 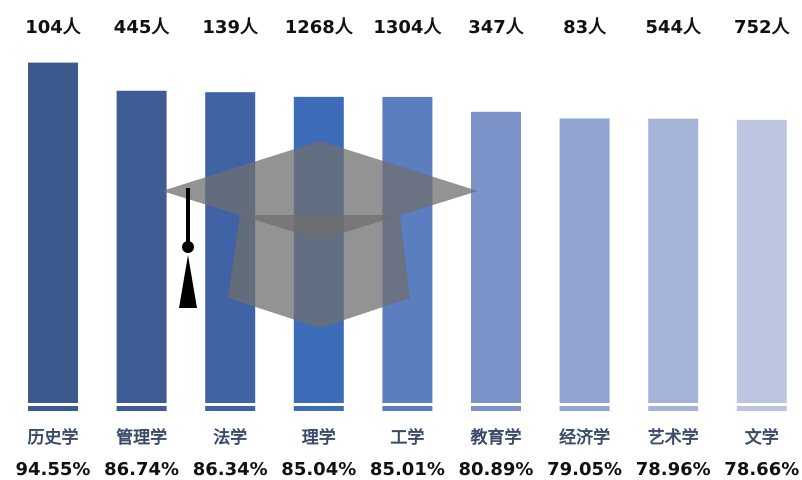 What do you see at coordinates (761, 469) in the screenshot?
I see `value-label: 78.66%` at bounding box center [761, 469].